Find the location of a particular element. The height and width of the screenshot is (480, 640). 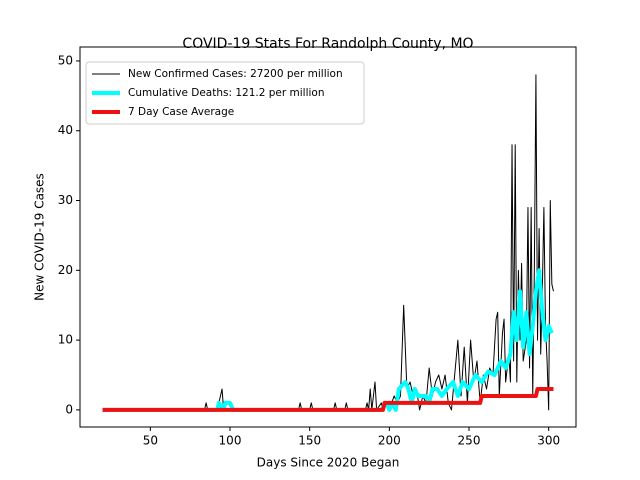

legend-label: 7 Day Case Average is located at coordinates (181, 112).